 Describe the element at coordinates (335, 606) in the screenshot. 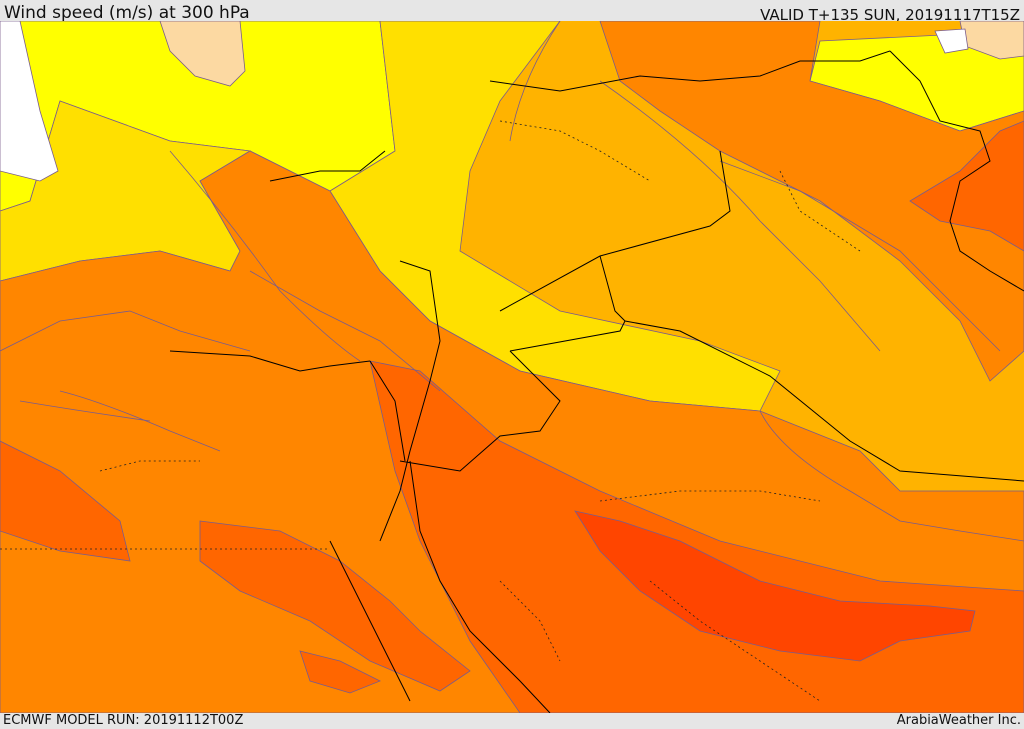

I see `core-dark-orange-sw` at that location.